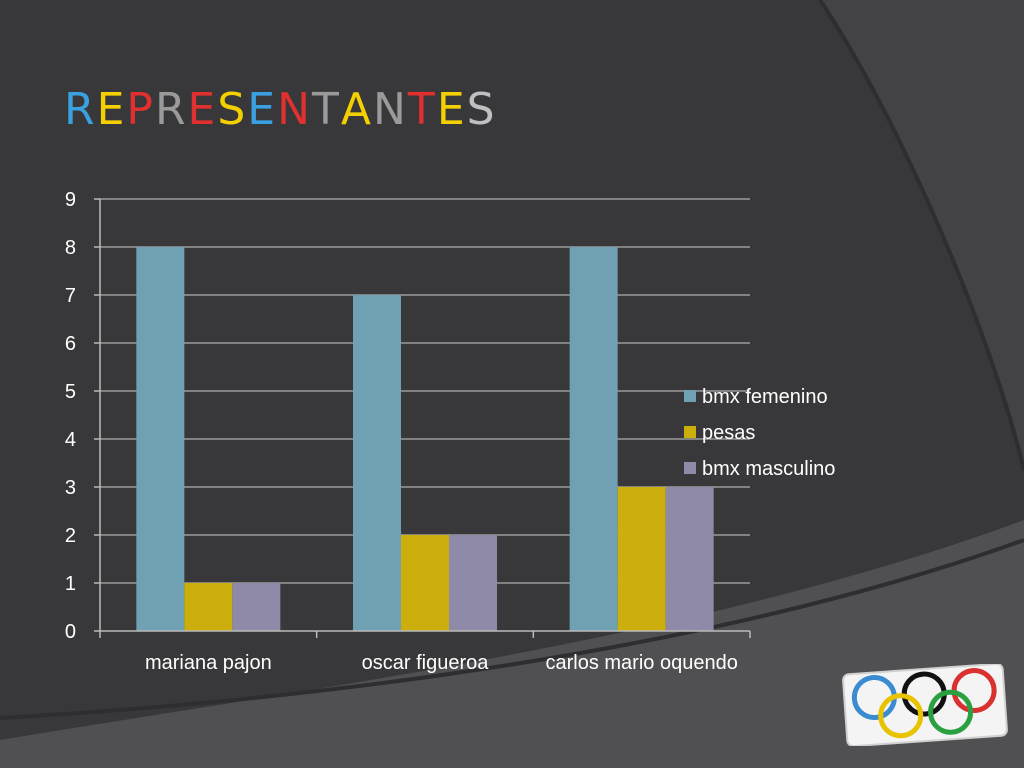  Describe the element at coordinates (70, 632) in the screenshot. I see `y-tick-label: 0` at that location.